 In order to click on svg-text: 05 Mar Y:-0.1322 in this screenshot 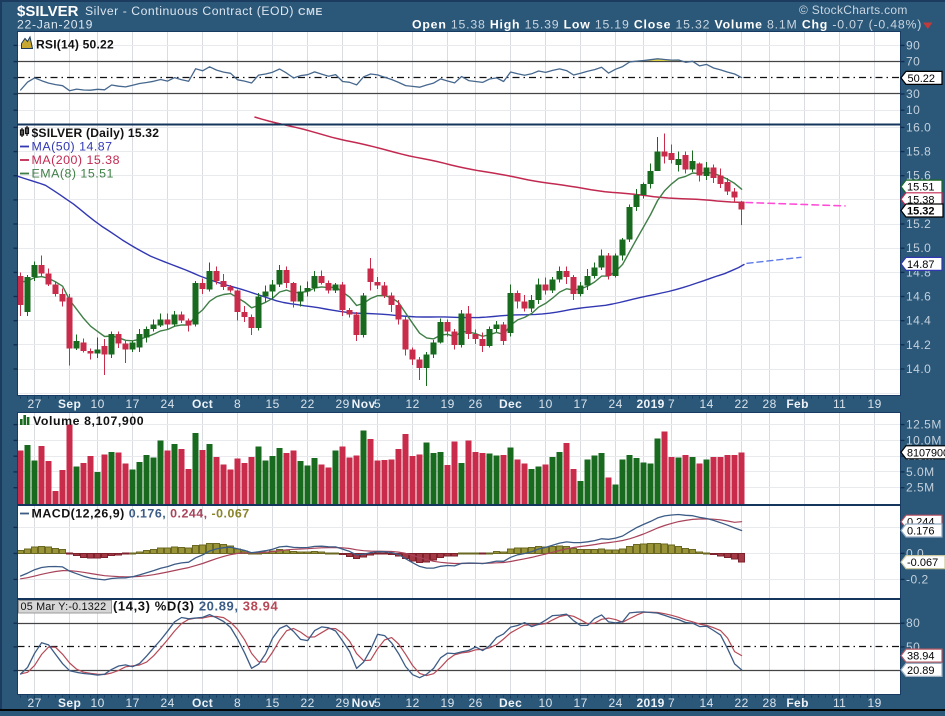, I will do `click(64, 607)`.